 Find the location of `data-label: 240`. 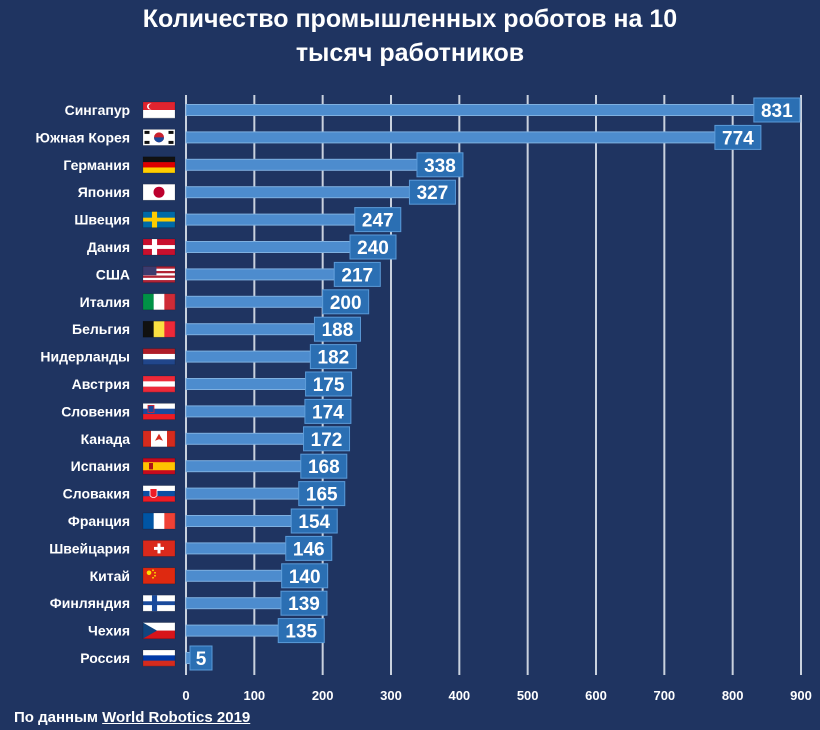

data-label: 240 is located at coordinates (373, 248).